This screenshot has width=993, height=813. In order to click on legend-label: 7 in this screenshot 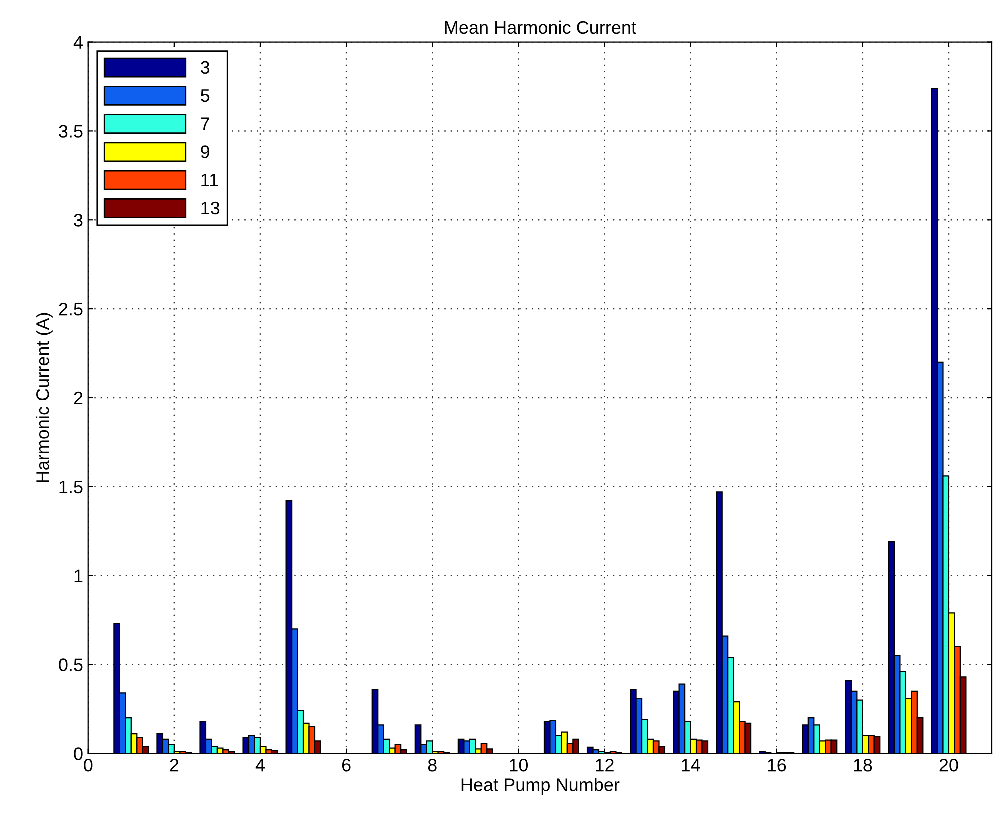, I will do `click(205, 124)`.